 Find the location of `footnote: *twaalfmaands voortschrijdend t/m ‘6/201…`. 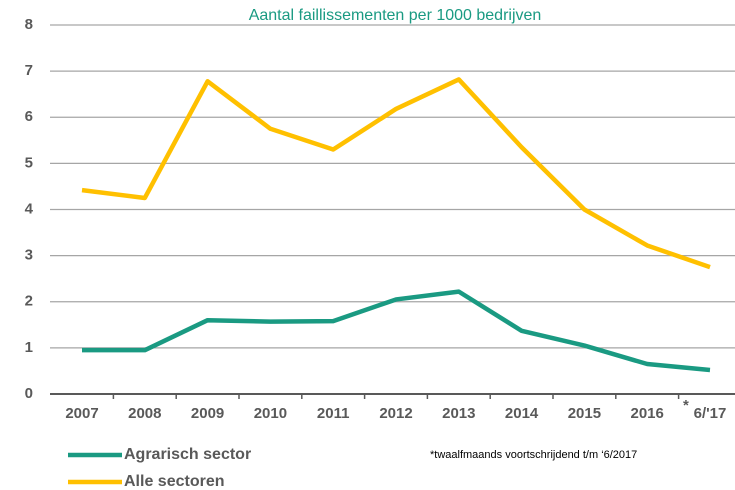

footnote: *twaalfmaands voortschrijdend t/m ‘6/201… is located at coordinates (533, 455).